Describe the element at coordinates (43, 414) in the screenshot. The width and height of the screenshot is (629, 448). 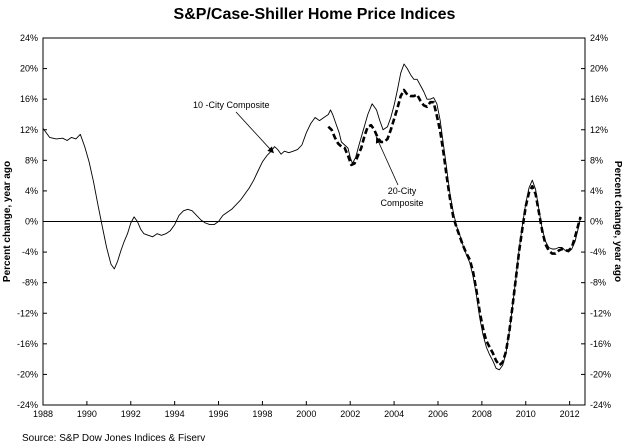
I see `x-tick-label: 1988` at that location.